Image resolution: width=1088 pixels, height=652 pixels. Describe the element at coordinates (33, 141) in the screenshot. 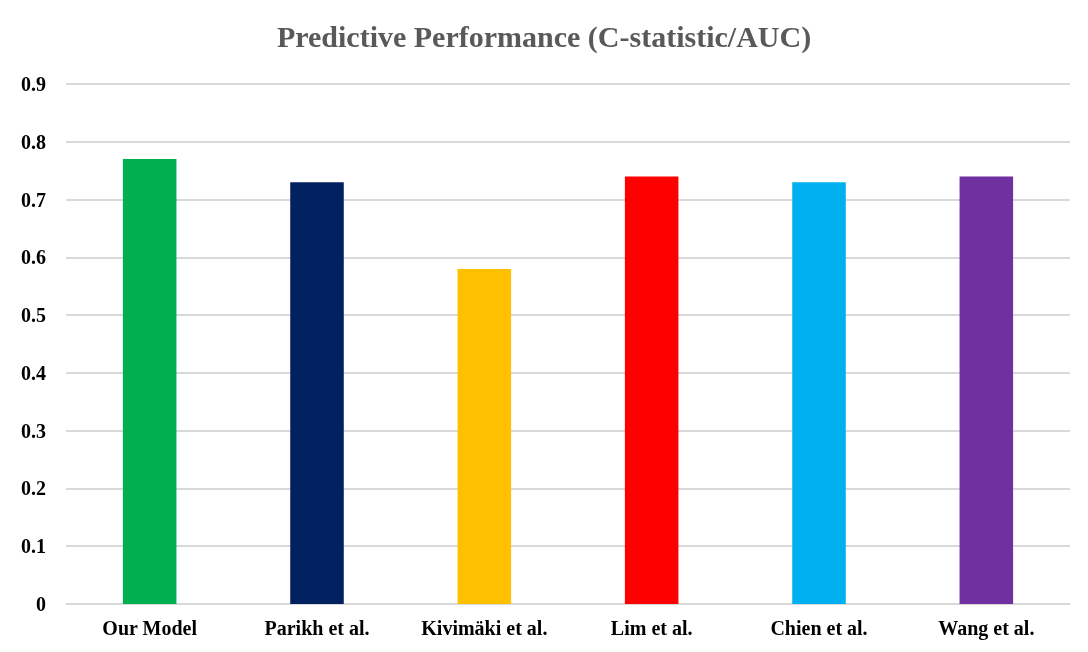

I see `y-tick-label: 0.8` at that location.